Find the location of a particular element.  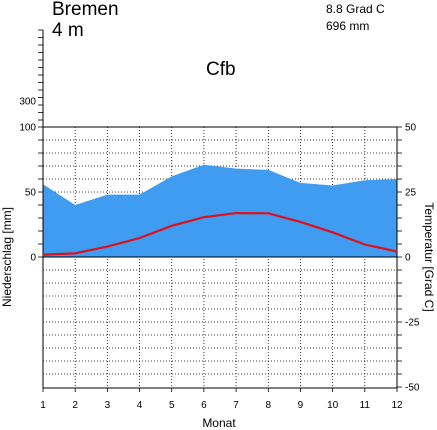

left-tick-label: 50 is located at coordinates (31, 193).